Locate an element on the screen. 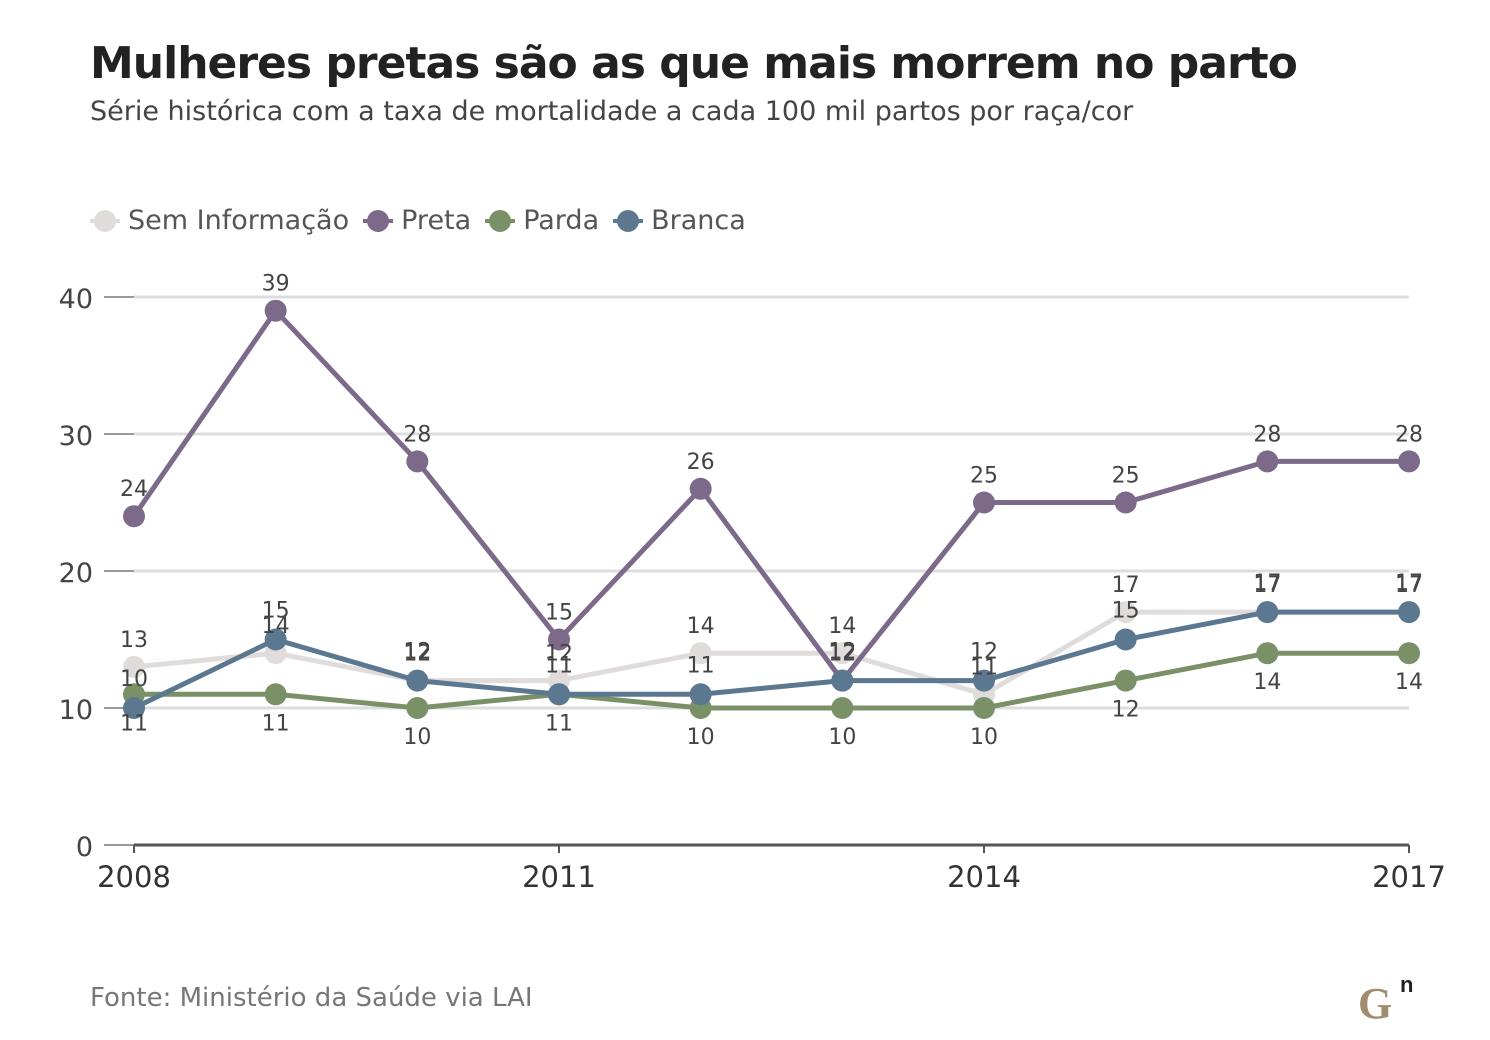 The image size is (1490, 1040). chart-legend: Sem Informação Preta Parda Branca is located at coordinates (425, 220).